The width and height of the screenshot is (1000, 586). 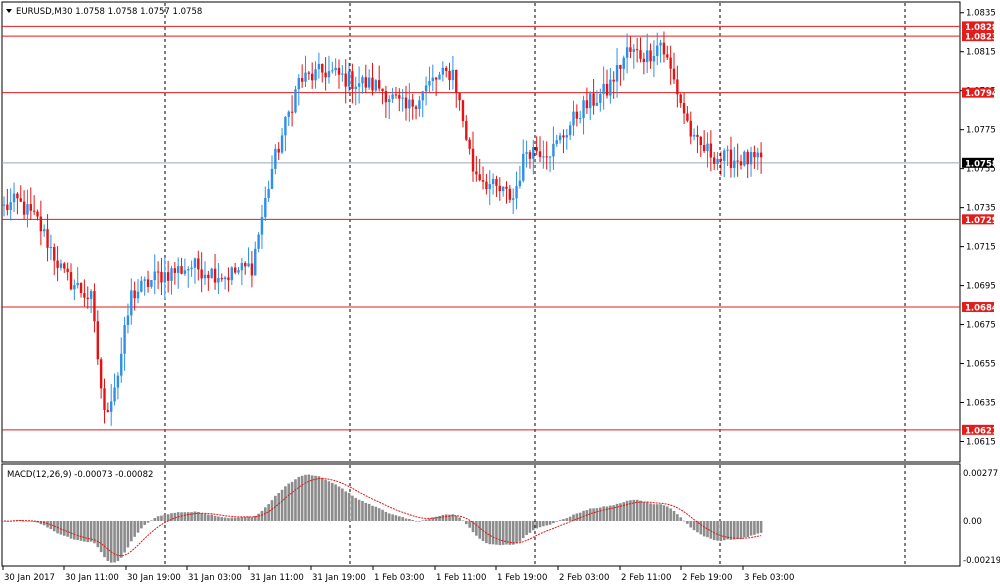 I want to click on price-tick-label: 1.0695, so click(x=981, y=287).